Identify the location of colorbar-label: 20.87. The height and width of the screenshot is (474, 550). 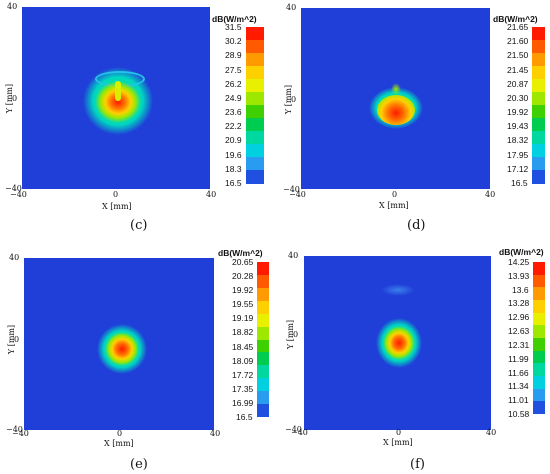
(518, 83).